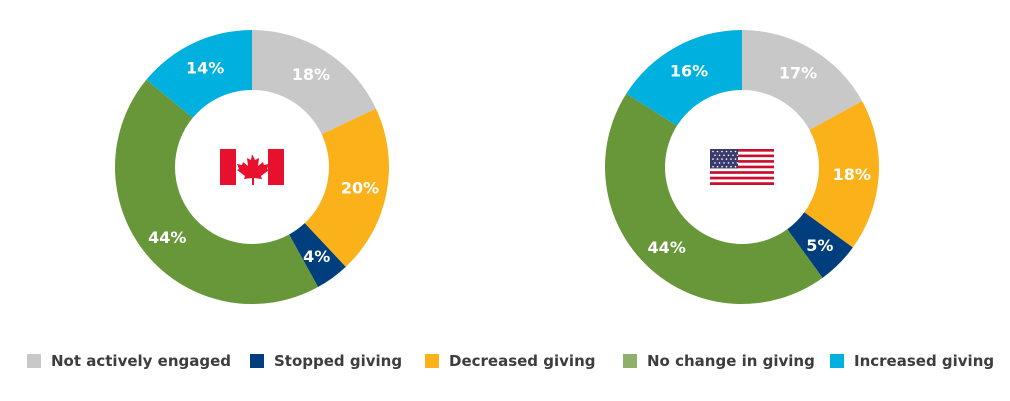  Describe the element at coordinates (205, 67) in the screenshot. I see `slice-label: 14%` at that location.